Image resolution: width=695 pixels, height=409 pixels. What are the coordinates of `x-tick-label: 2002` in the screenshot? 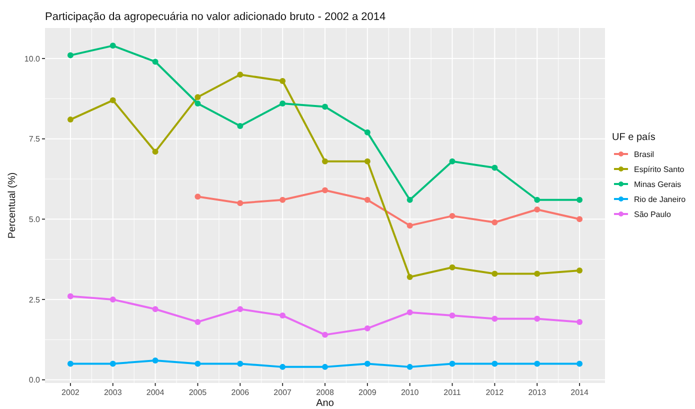 It's located at (71, 392).